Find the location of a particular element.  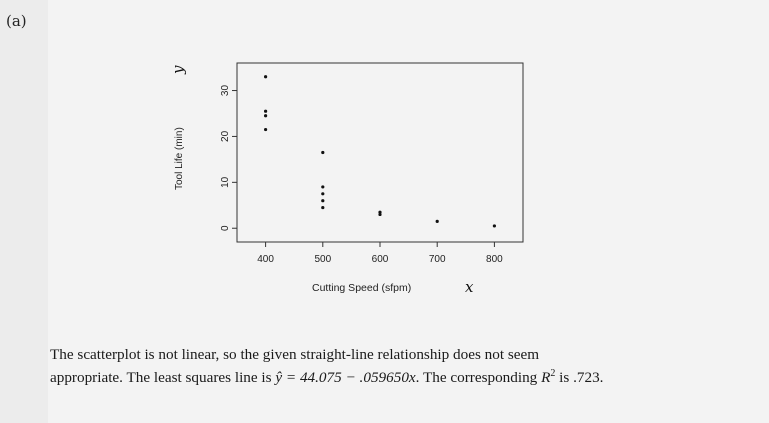

y-tick-label: 30 is located at coordinates (225, 91).